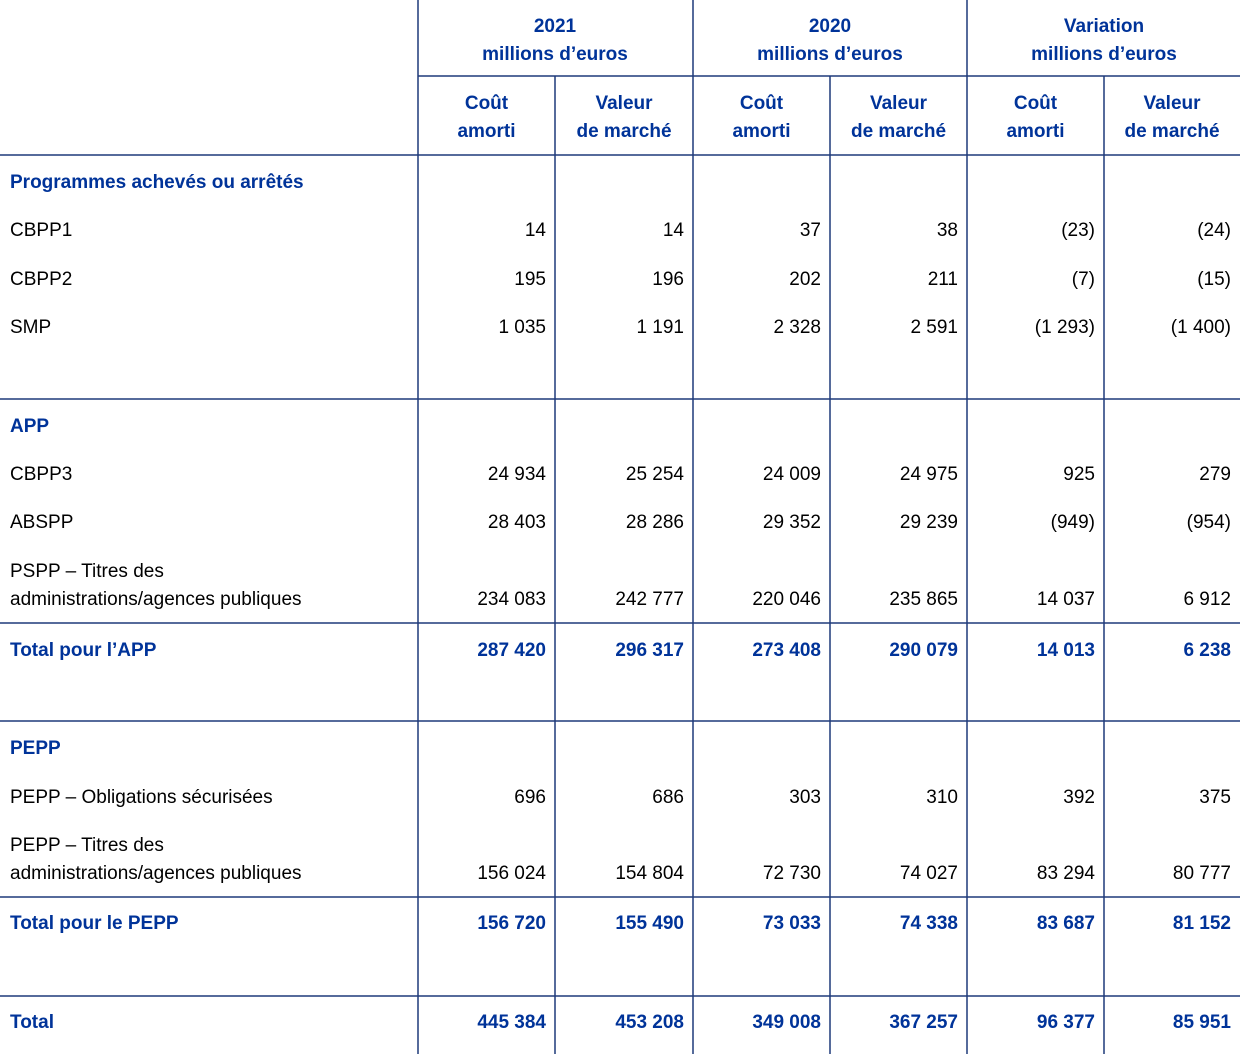 The width and height of the screenshot is (1240, 1054). What do you see at coordinates (94, 923) in the screenshot?
I see `total-label: Total pour le PEPP` at bounding box center [94, 923].